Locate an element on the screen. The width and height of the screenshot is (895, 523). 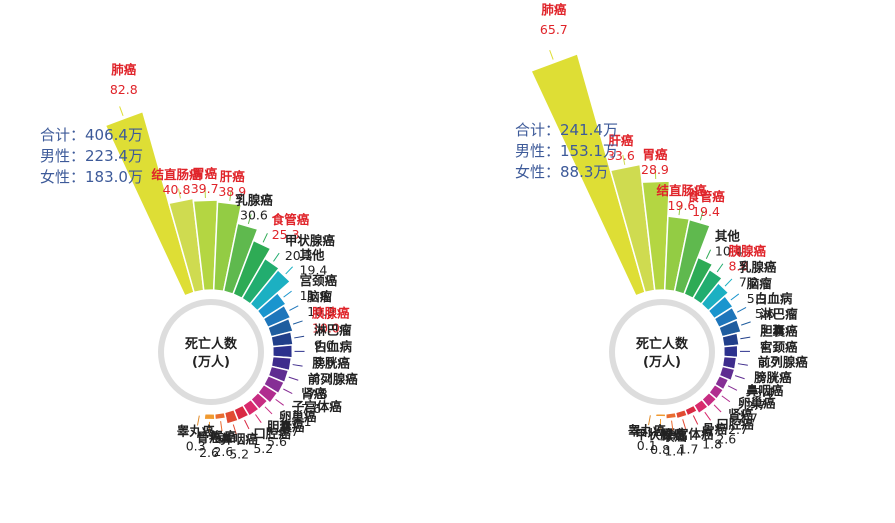
label-value: 0.1 is located at coordinates (647, 445).